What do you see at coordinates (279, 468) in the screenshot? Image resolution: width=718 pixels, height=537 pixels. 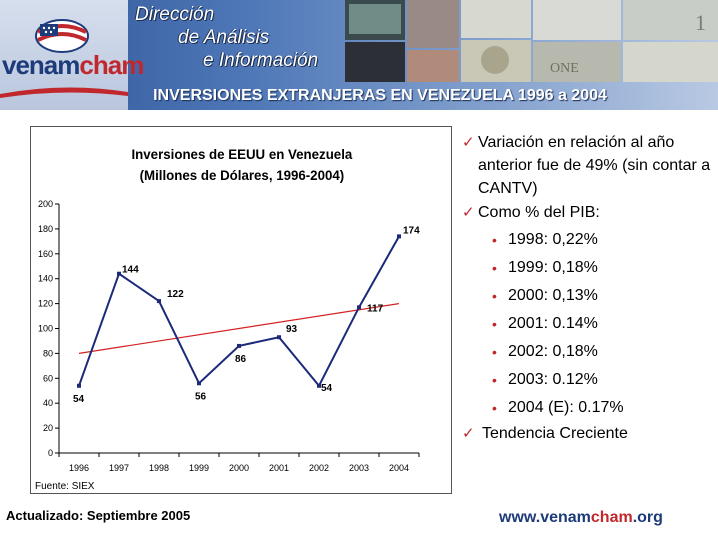 I see `x-tick-label: 2001` at bounding box center [279, 468].